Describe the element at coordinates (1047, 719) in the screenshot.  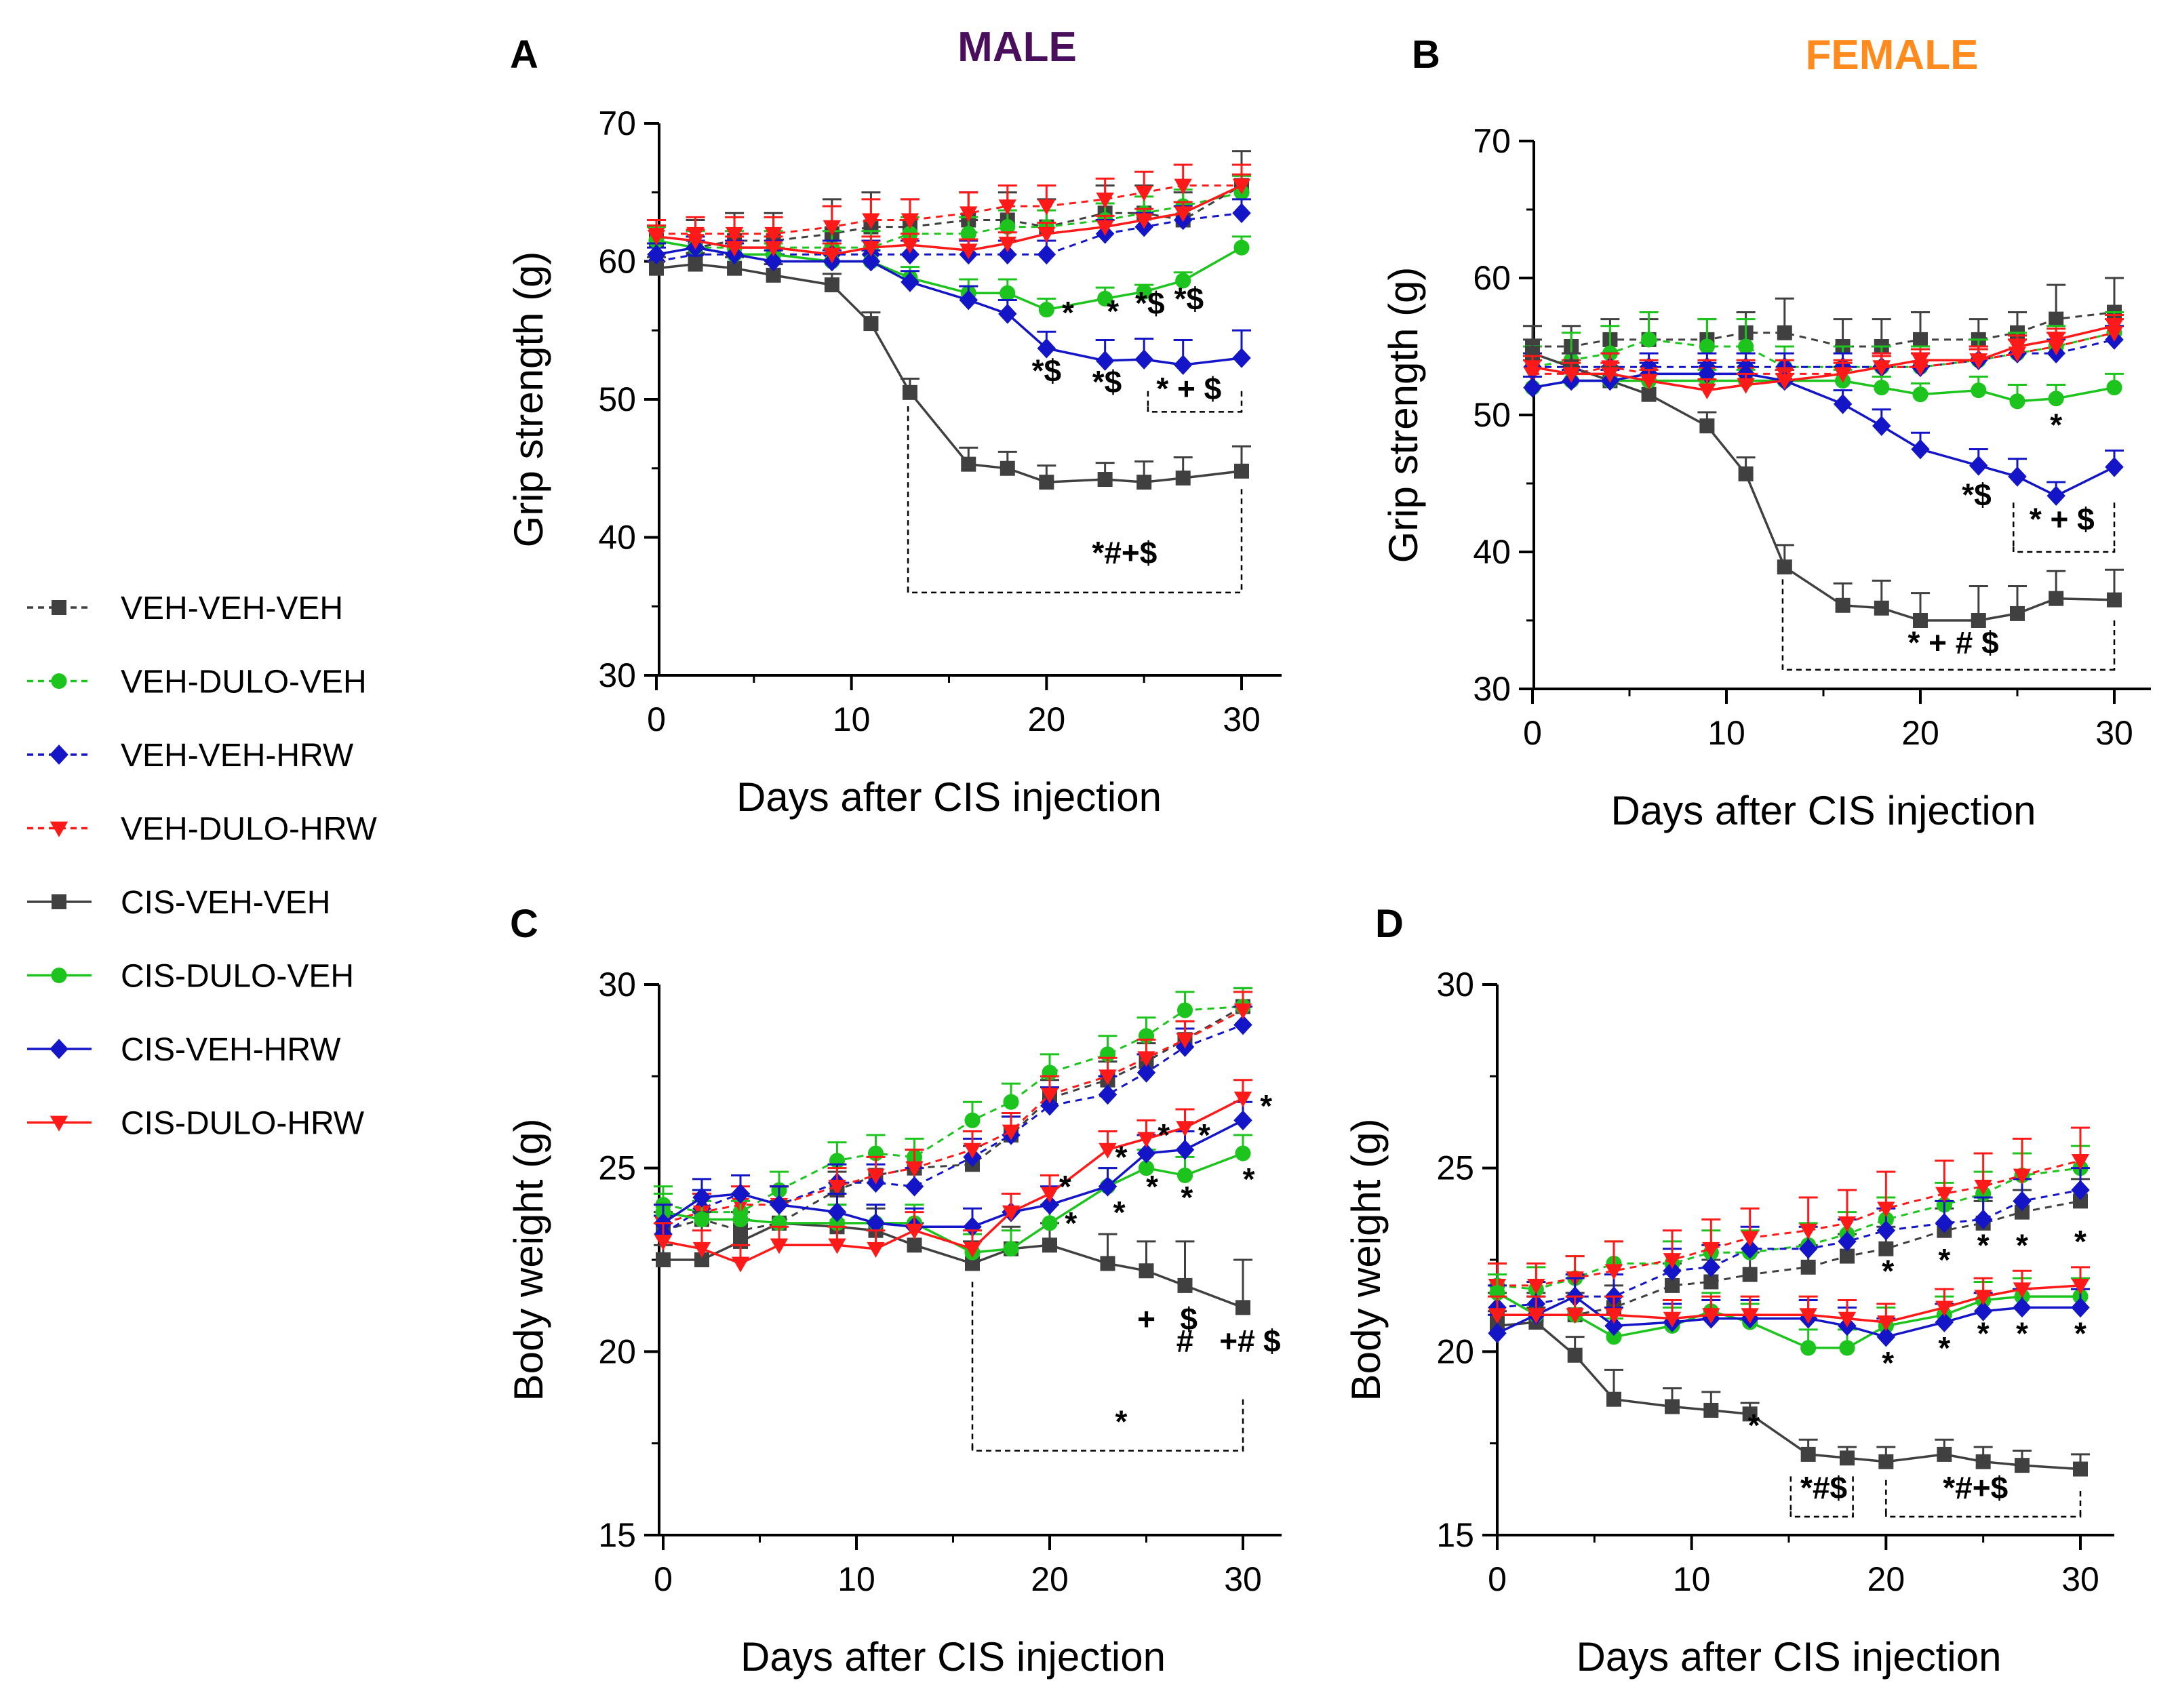
I see `x-tick-label: 20` at that location.